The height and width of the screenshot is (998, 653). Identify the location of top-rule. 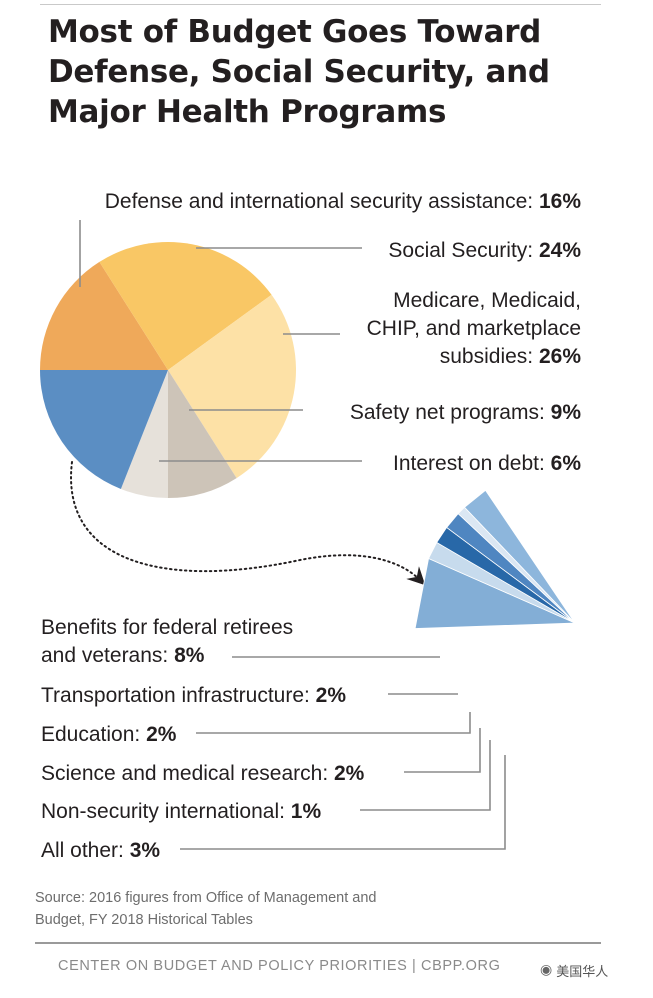
(320, 4).